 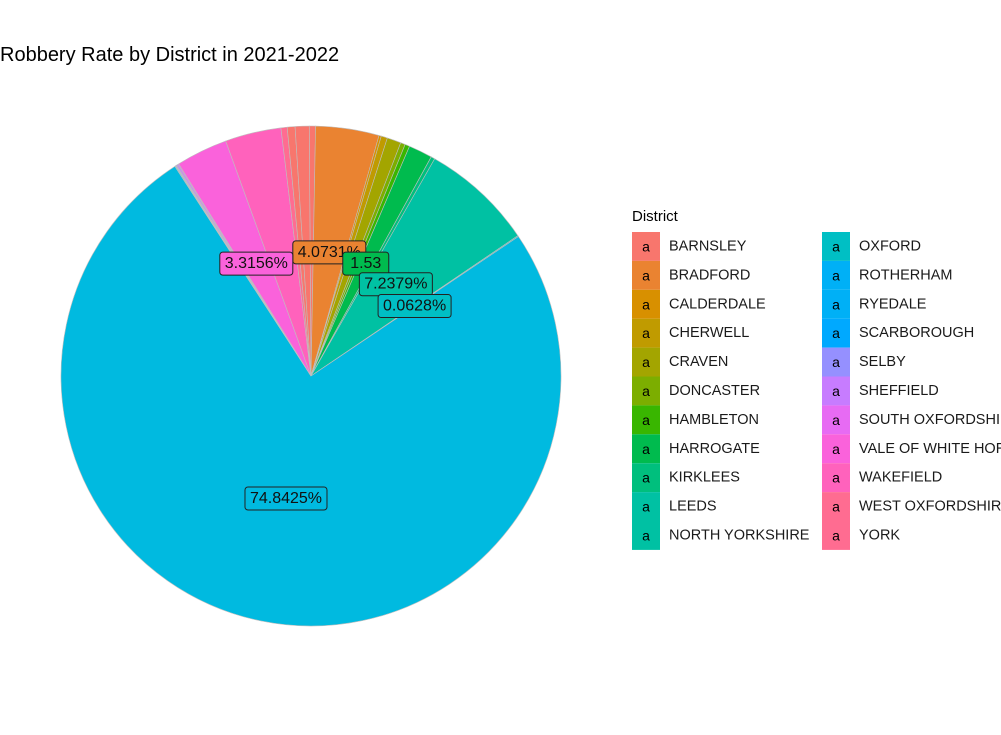 What do you see at coordinates (717, 304) in the screenshot?
I see `legend-label: CALDERDALE` at bounding box center [717, 304].